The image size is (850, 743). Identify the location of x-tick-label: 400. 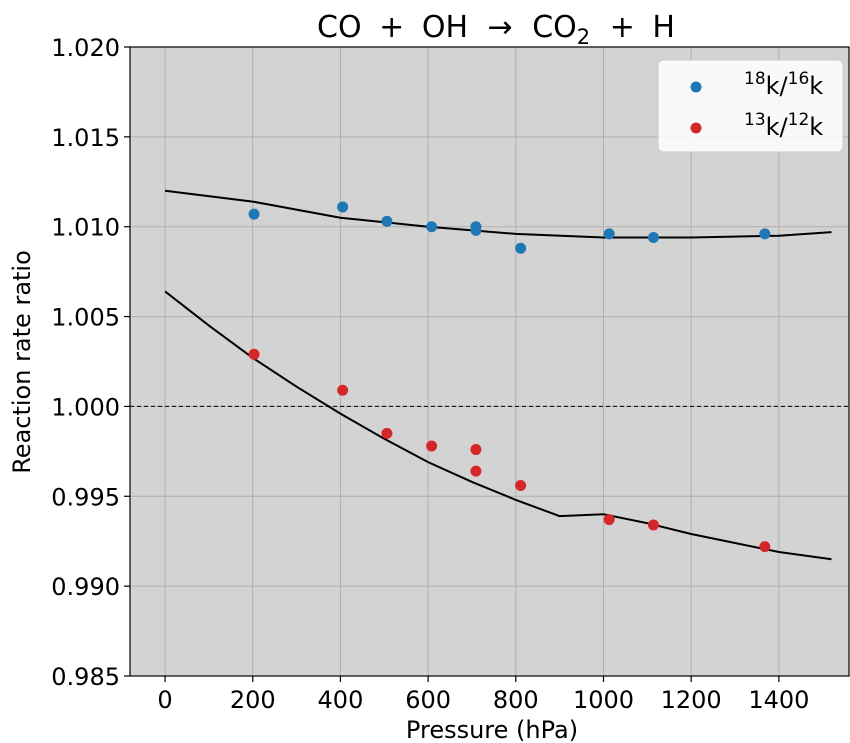
(341, 700).